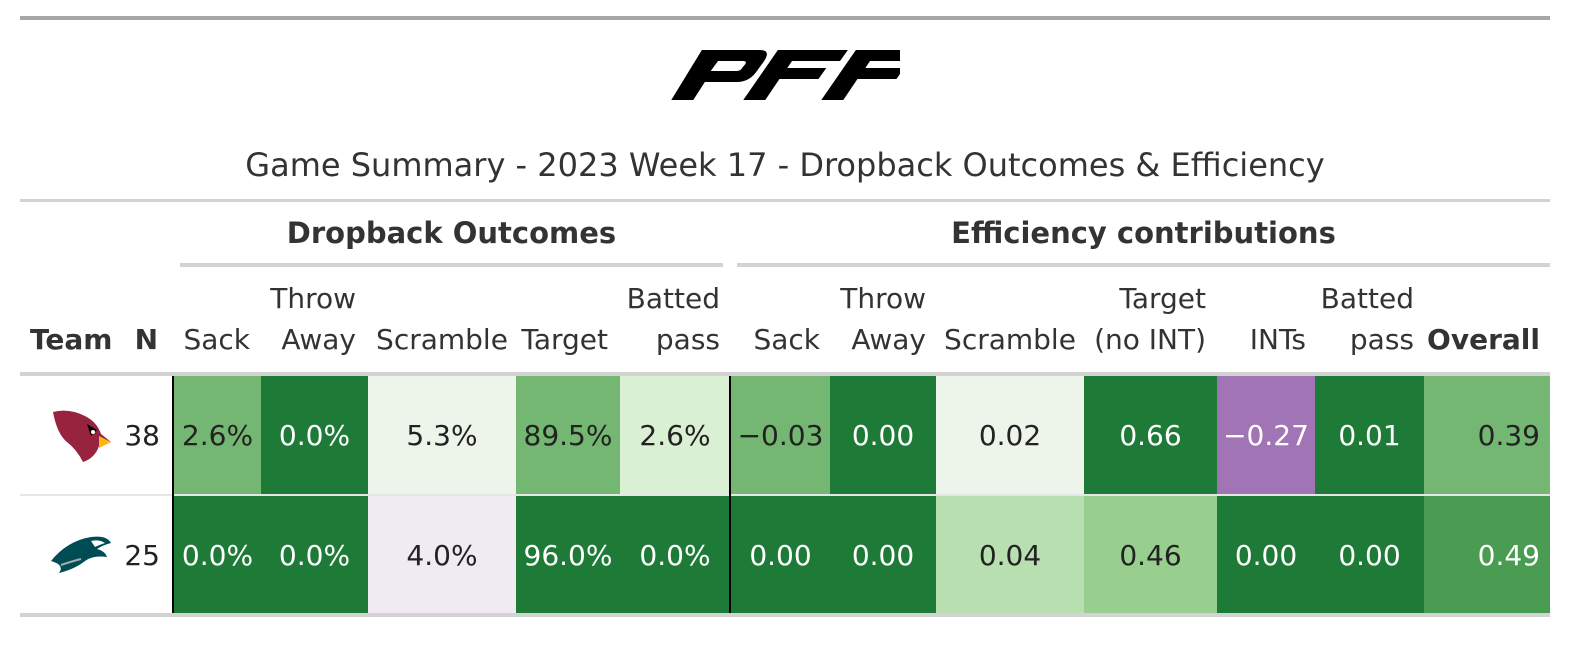  Describe the element at coordinates (1367, 319) in the screenshot. I see `col-header-batted-pass-eff: Batted pass` at that location.